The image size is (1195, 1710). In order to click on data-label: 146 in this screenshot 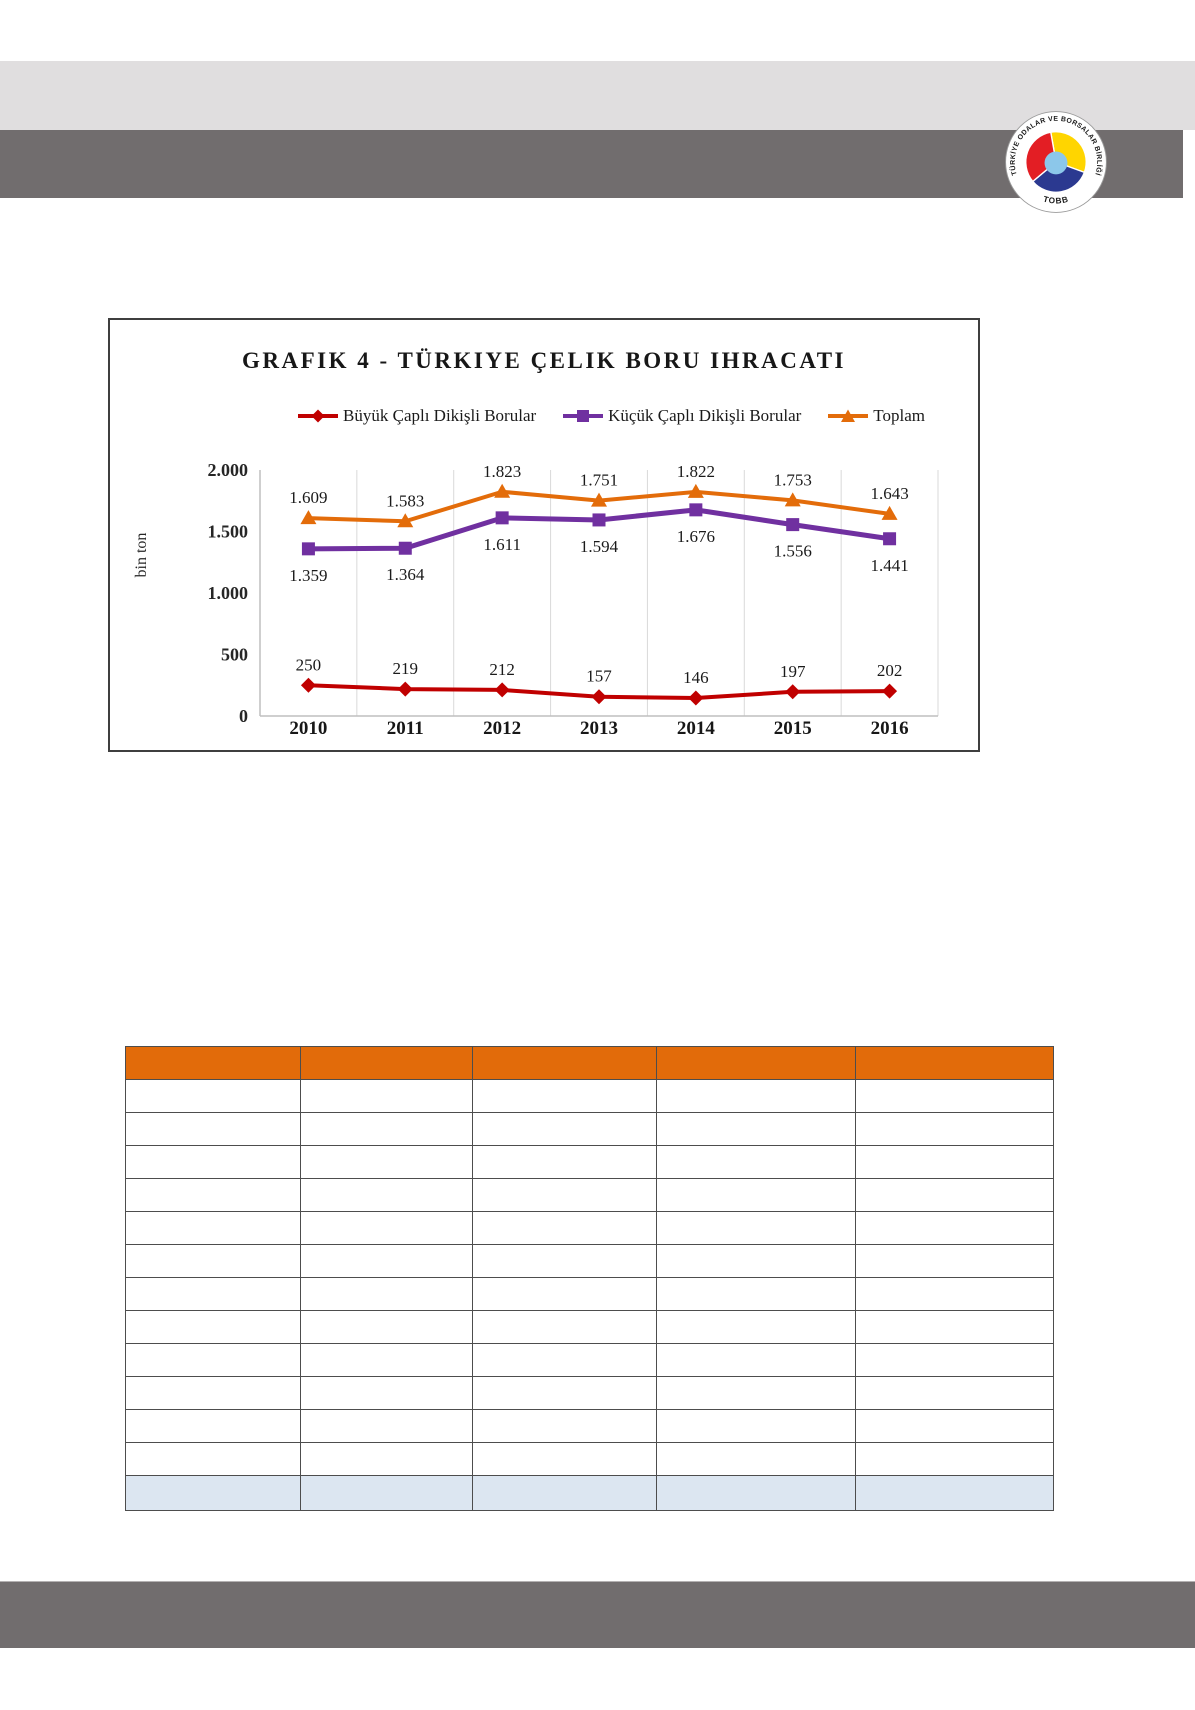, I will do `click(696, 677)`.